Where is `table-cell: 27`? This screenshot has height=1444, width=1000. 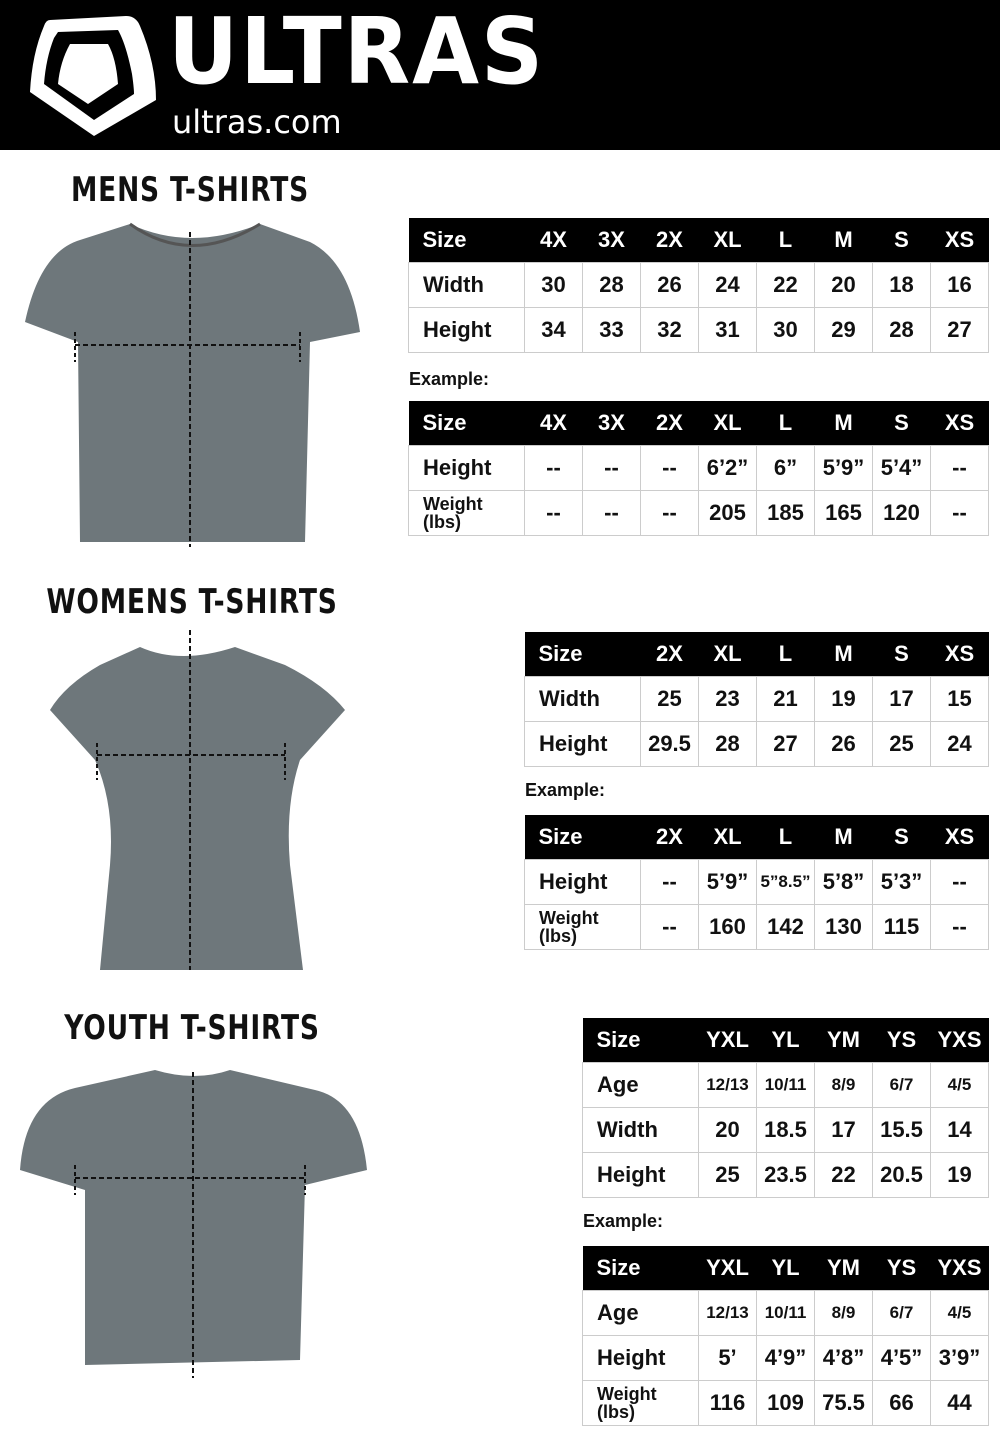 table-cell: 27 is located at coordinates (959, 329).